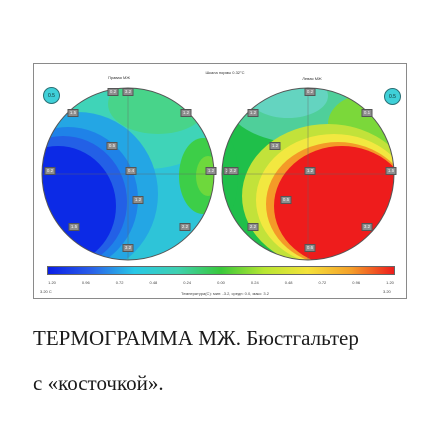  What do you see at coordinates (196, 338) in the screenshot?
I see `caption-title: ТЕРМОГРАММА МЖ. Бюстгальтер` at bounding box center [196, 338].